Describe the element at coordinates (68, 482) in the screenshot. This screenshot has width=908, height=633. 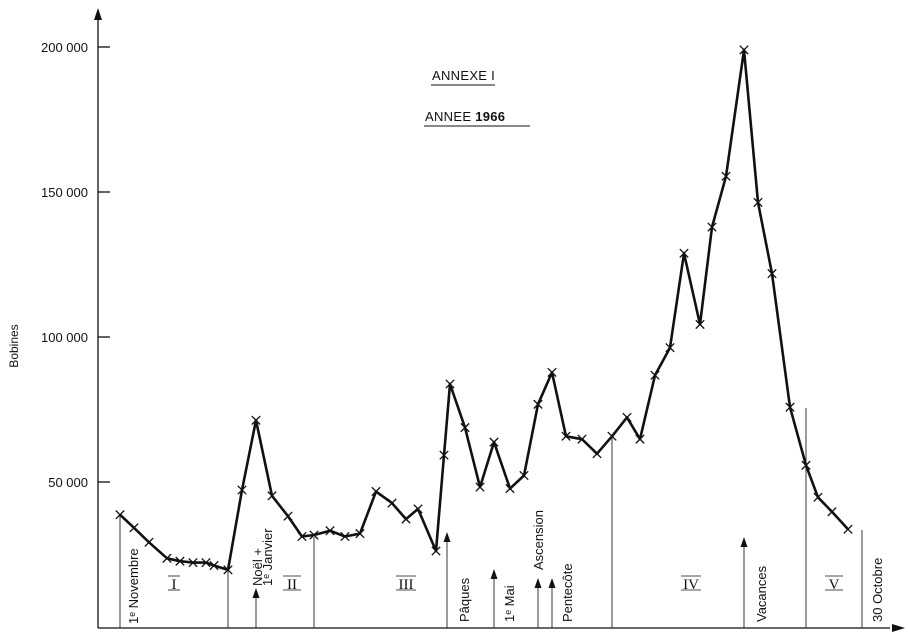
I see `y-tick-label: 50 000` at that location.